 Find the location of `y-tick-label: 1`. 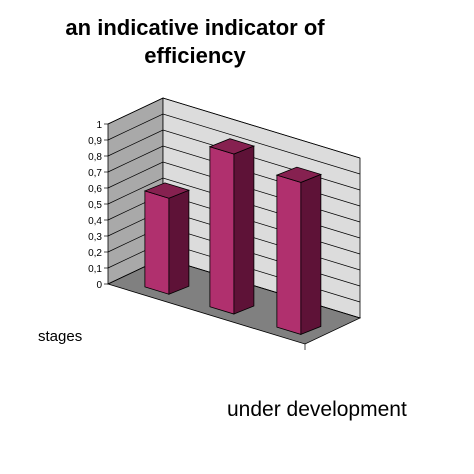

y-tick-label: 1 is located at coordinates (99, 125).